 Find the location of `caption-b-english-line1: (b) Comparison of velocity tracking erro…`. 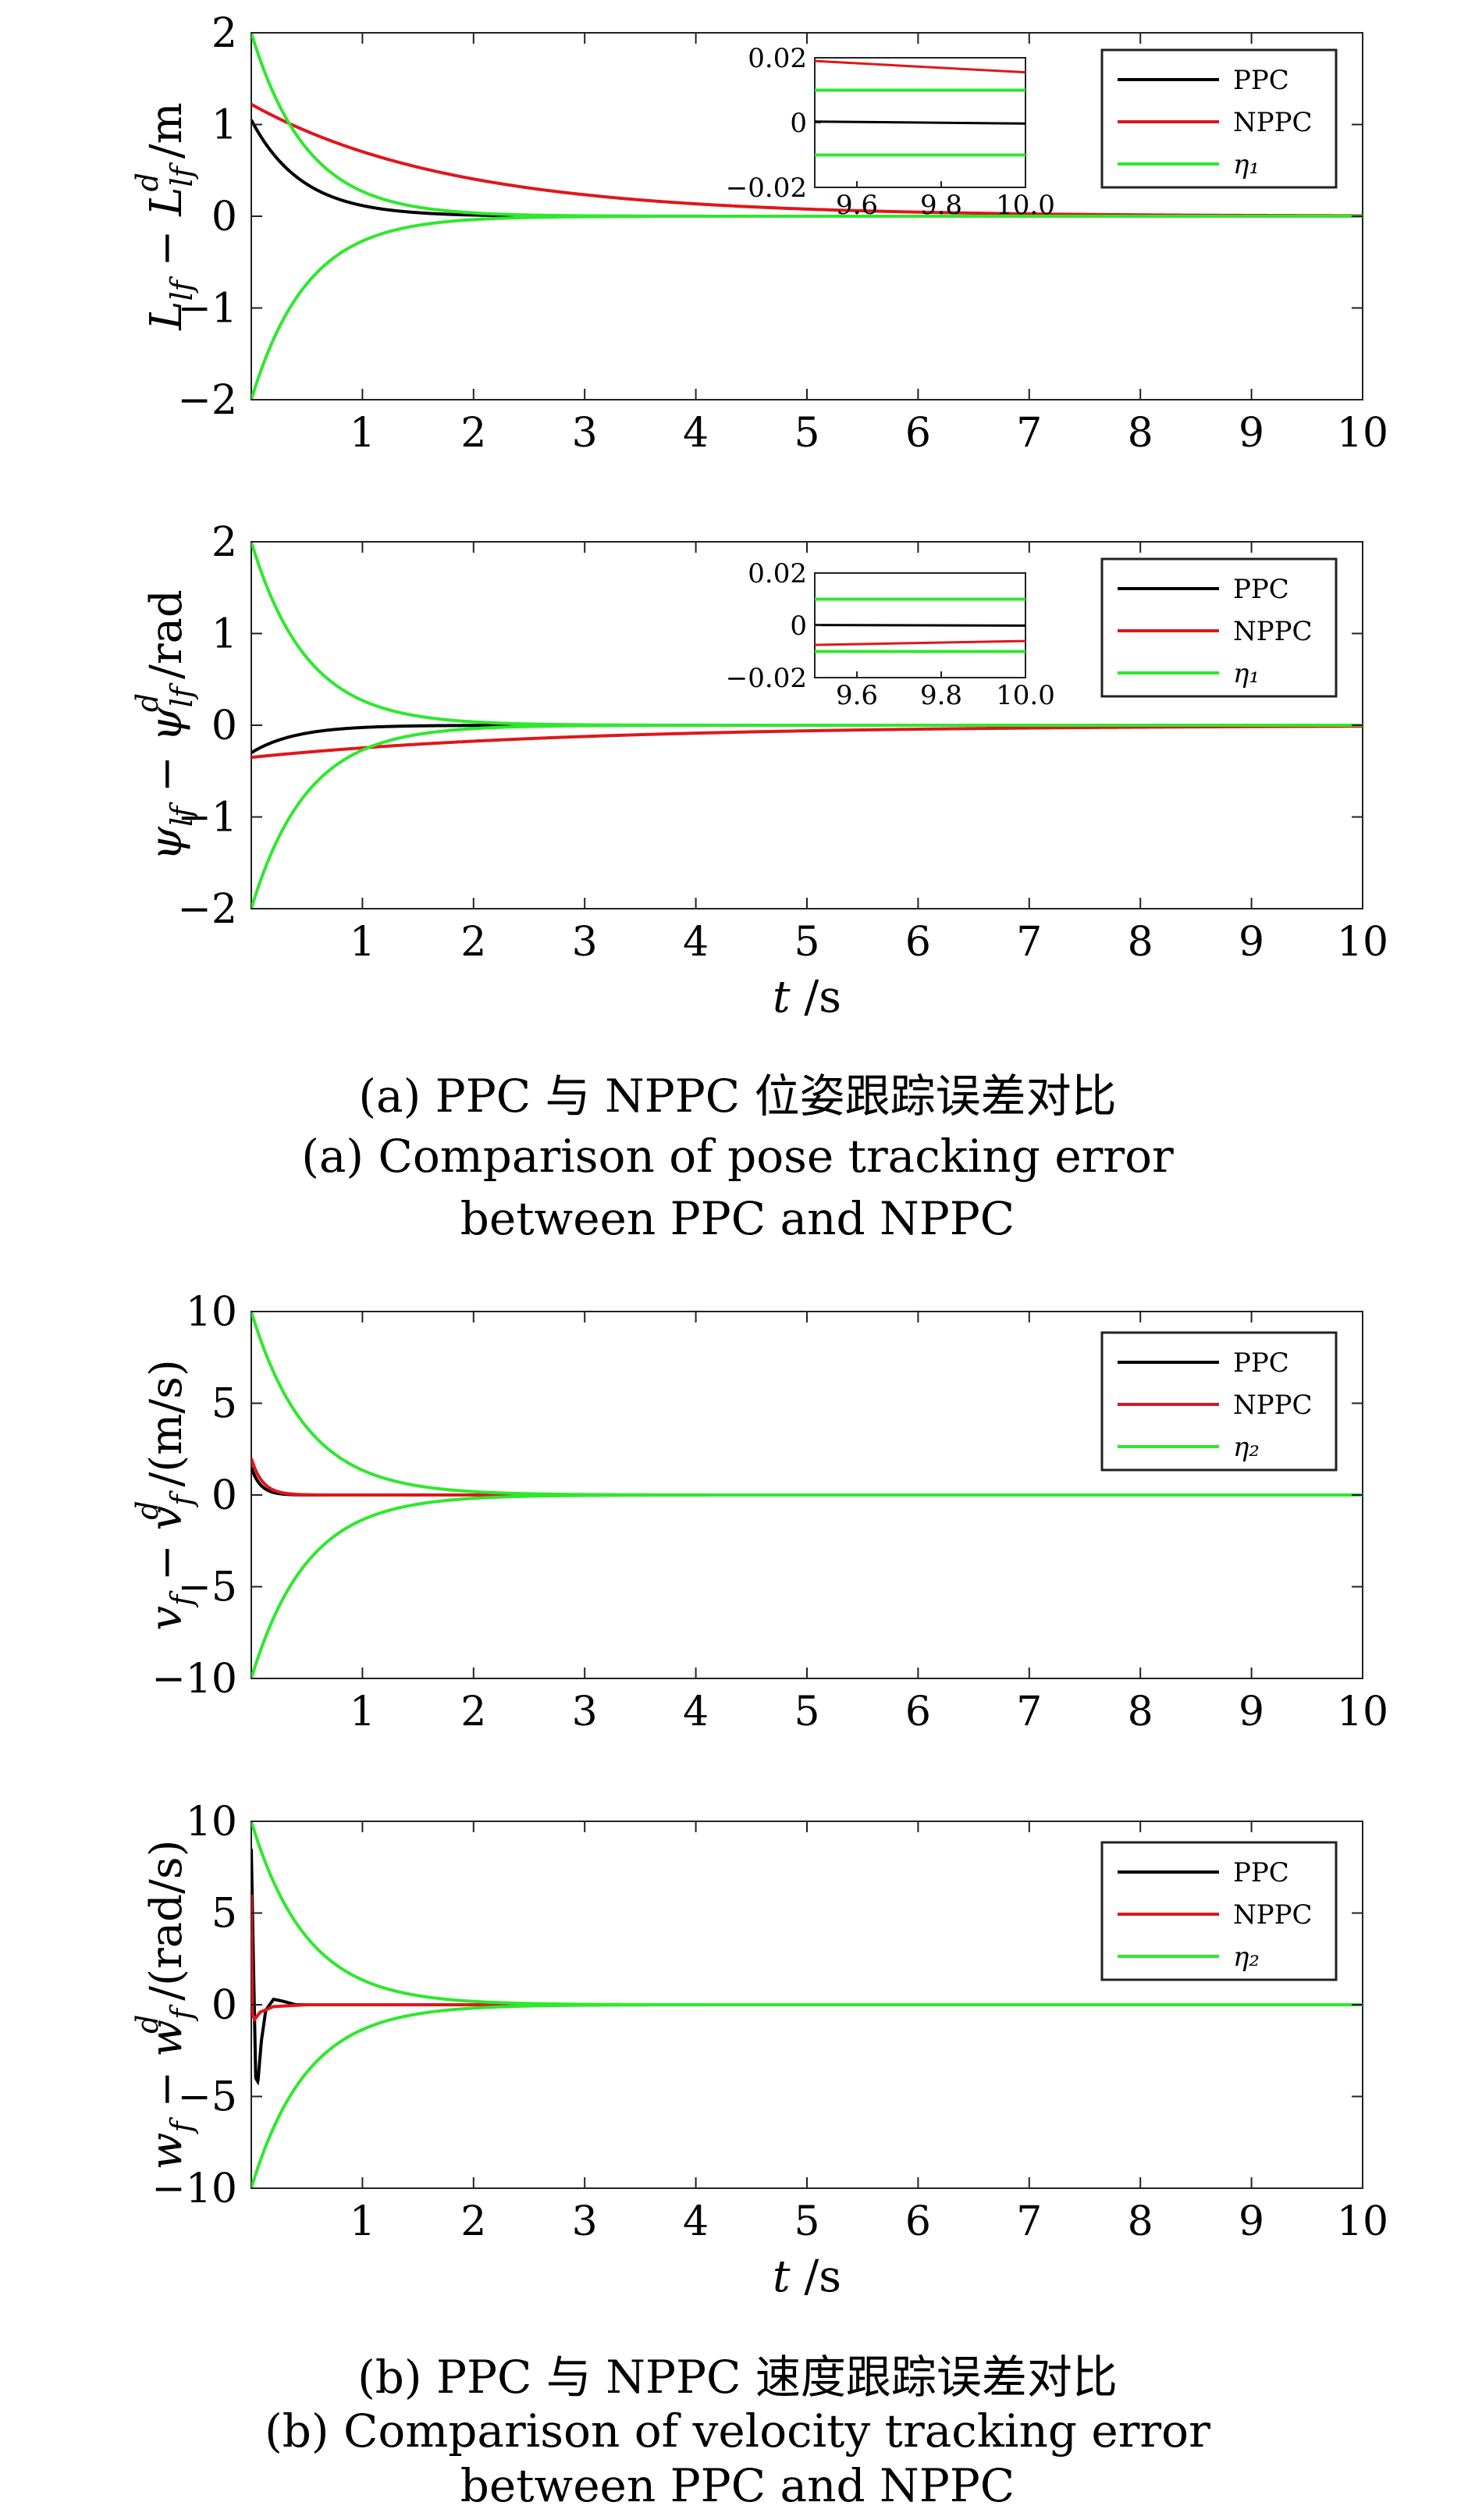

caption-b-english-line1: (b) Comparison of velocity tracking erro… is located at coordinates (737, 2431).